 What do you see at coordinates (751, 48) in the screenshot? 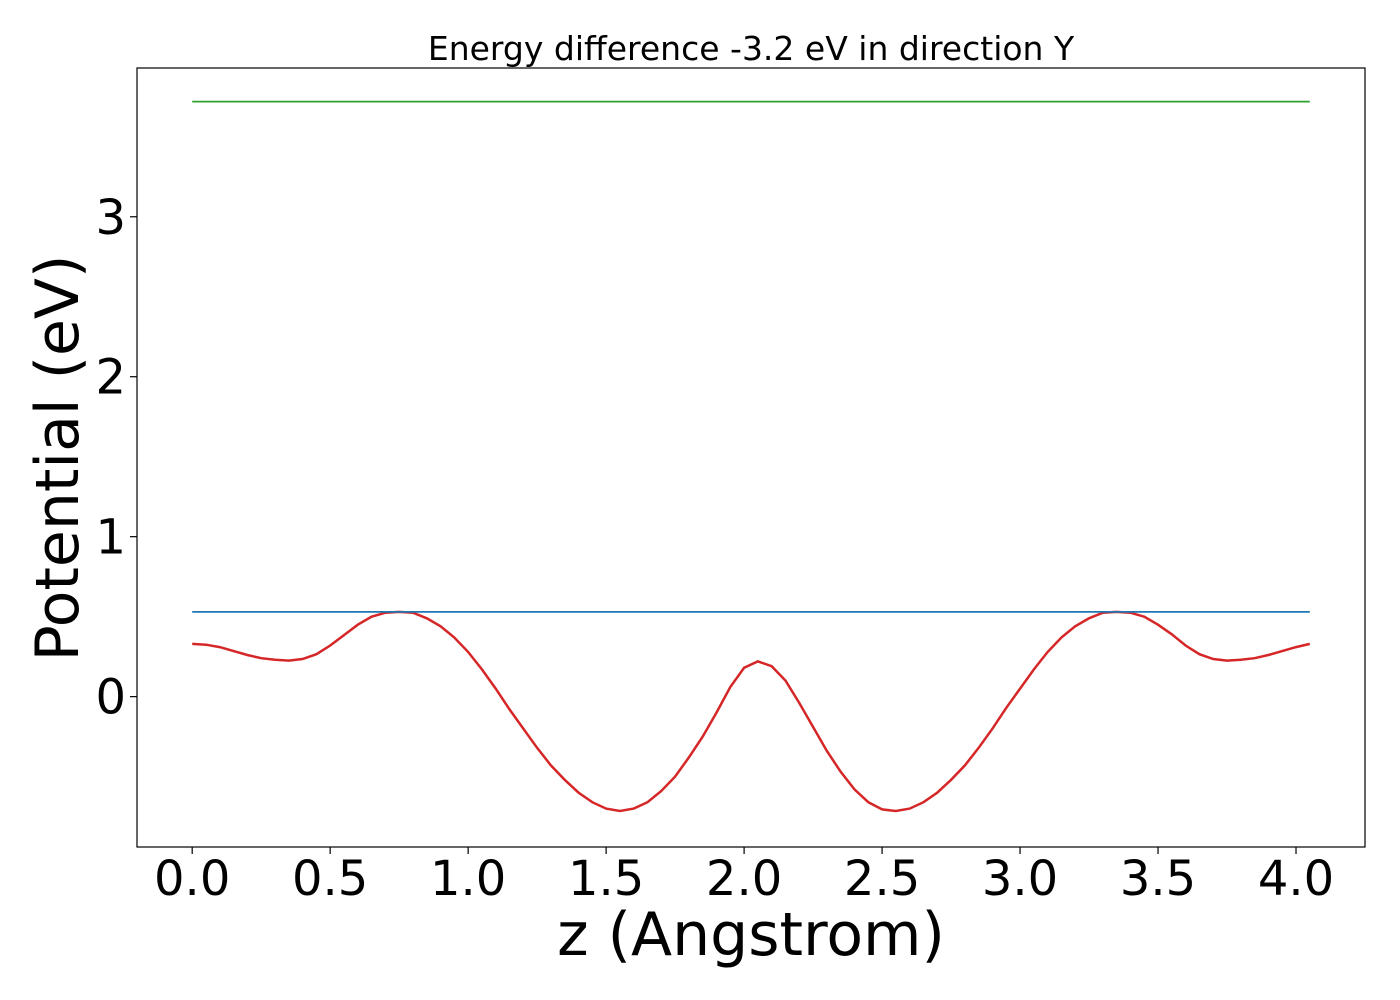
I see `chart-title: Energy difference -3.2 eV in direction Y` at bounding box center [751, 48].